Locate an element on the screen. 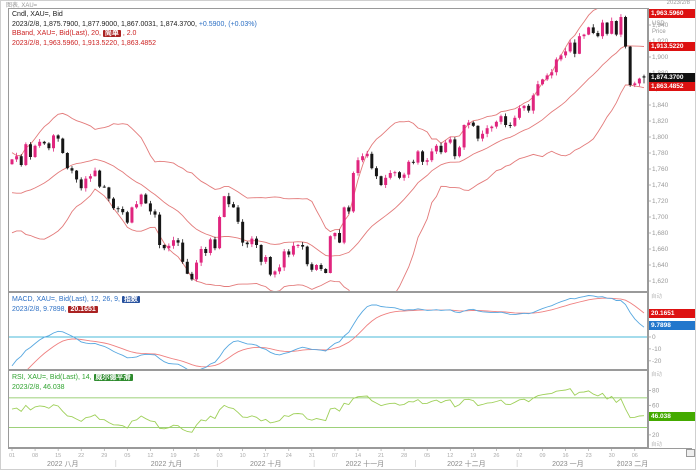  bband-ma-type-button: 简单 is located at coordinates (111, 33).